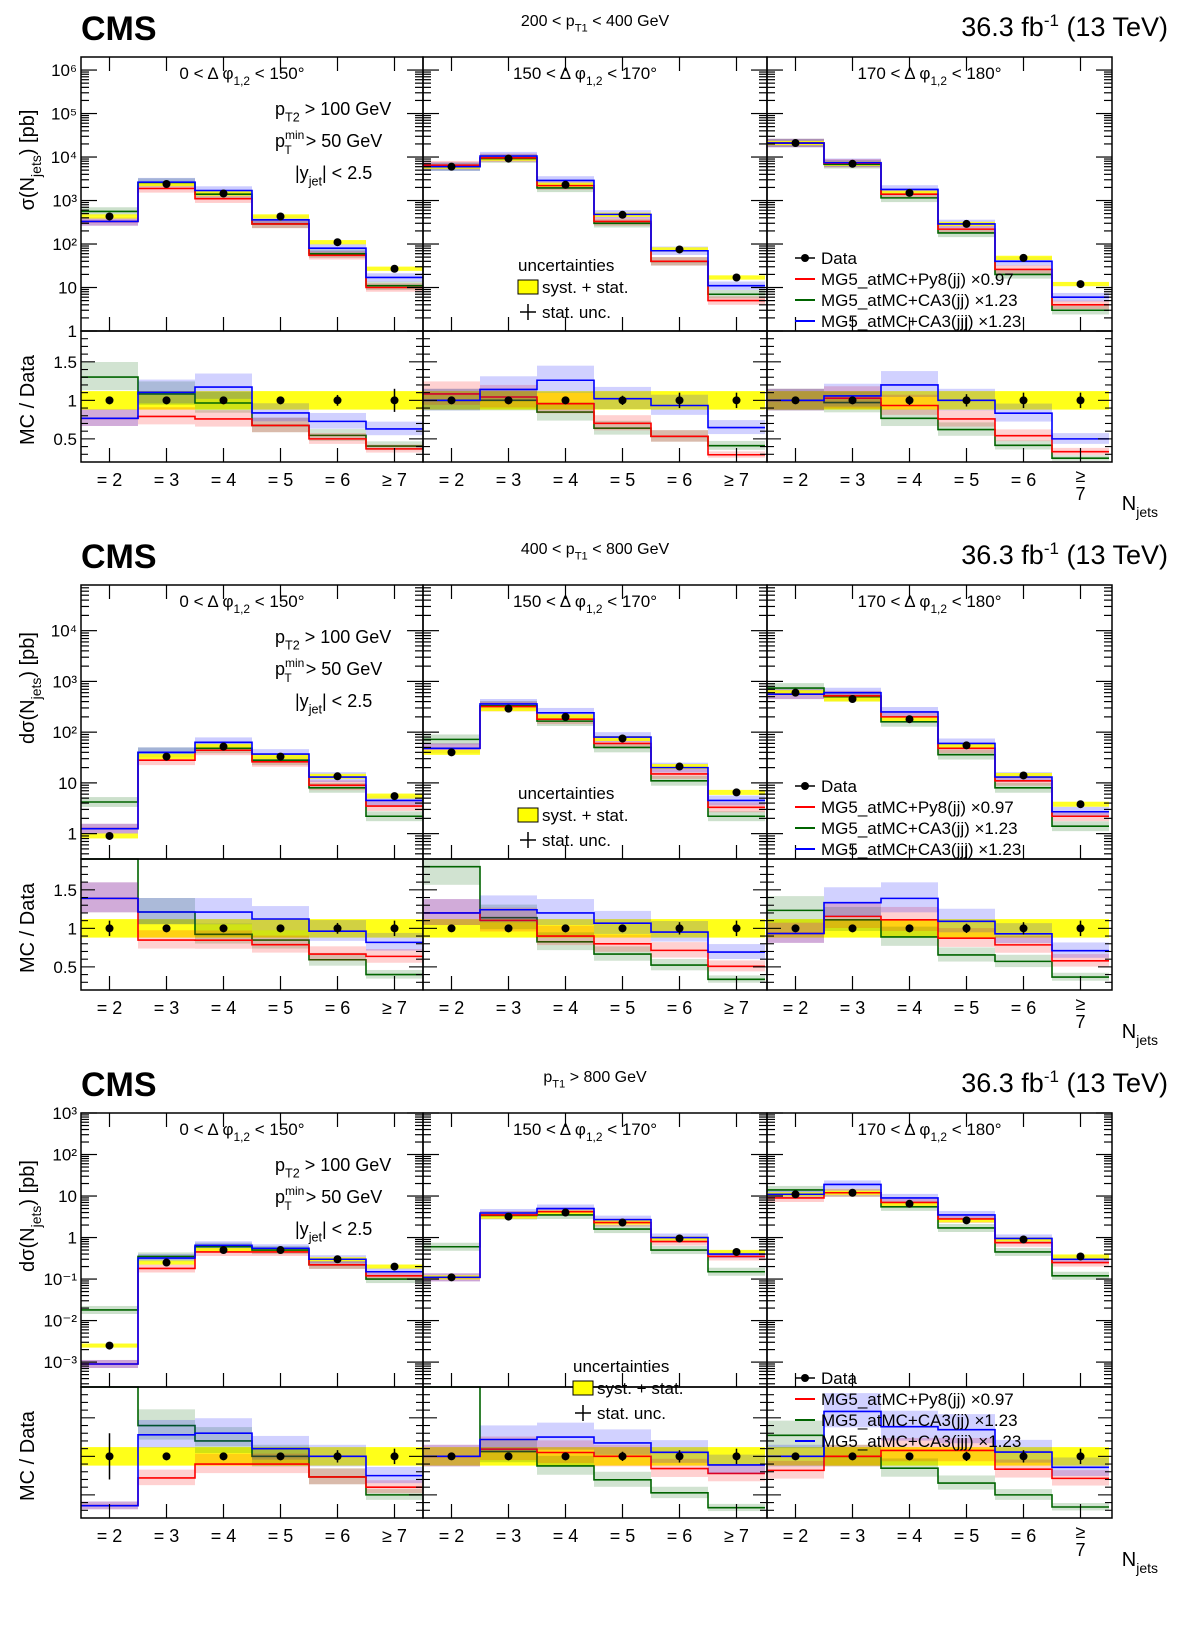 This screenshot has height=1651, width=1178. I want to click on dphi-label-post: < 170°, so click(629, 1129).